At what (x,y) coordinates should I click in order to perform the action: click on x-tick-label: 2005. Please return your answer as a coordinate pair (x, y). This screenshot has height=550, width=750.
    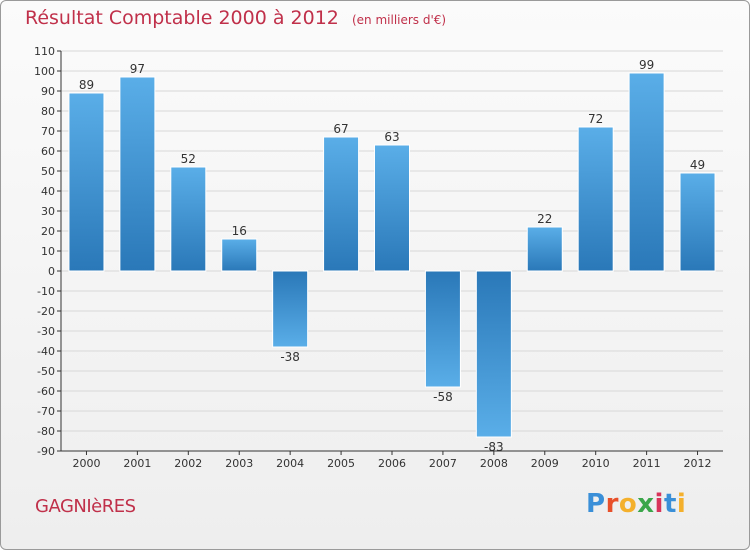
    Looking at the image, I should click on (341, 463).